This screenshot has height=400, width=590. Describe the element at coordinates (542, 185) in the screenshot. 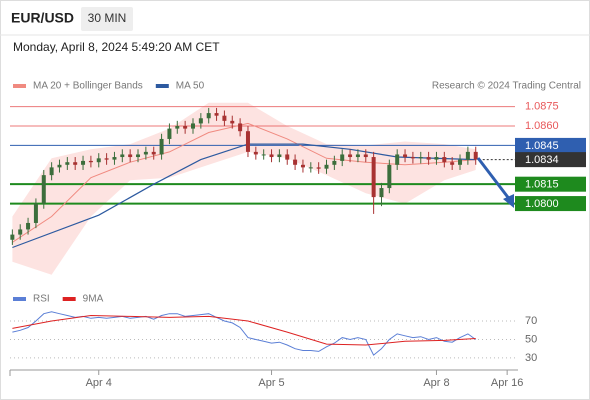

I see `level-label: 1.0815` at that location.